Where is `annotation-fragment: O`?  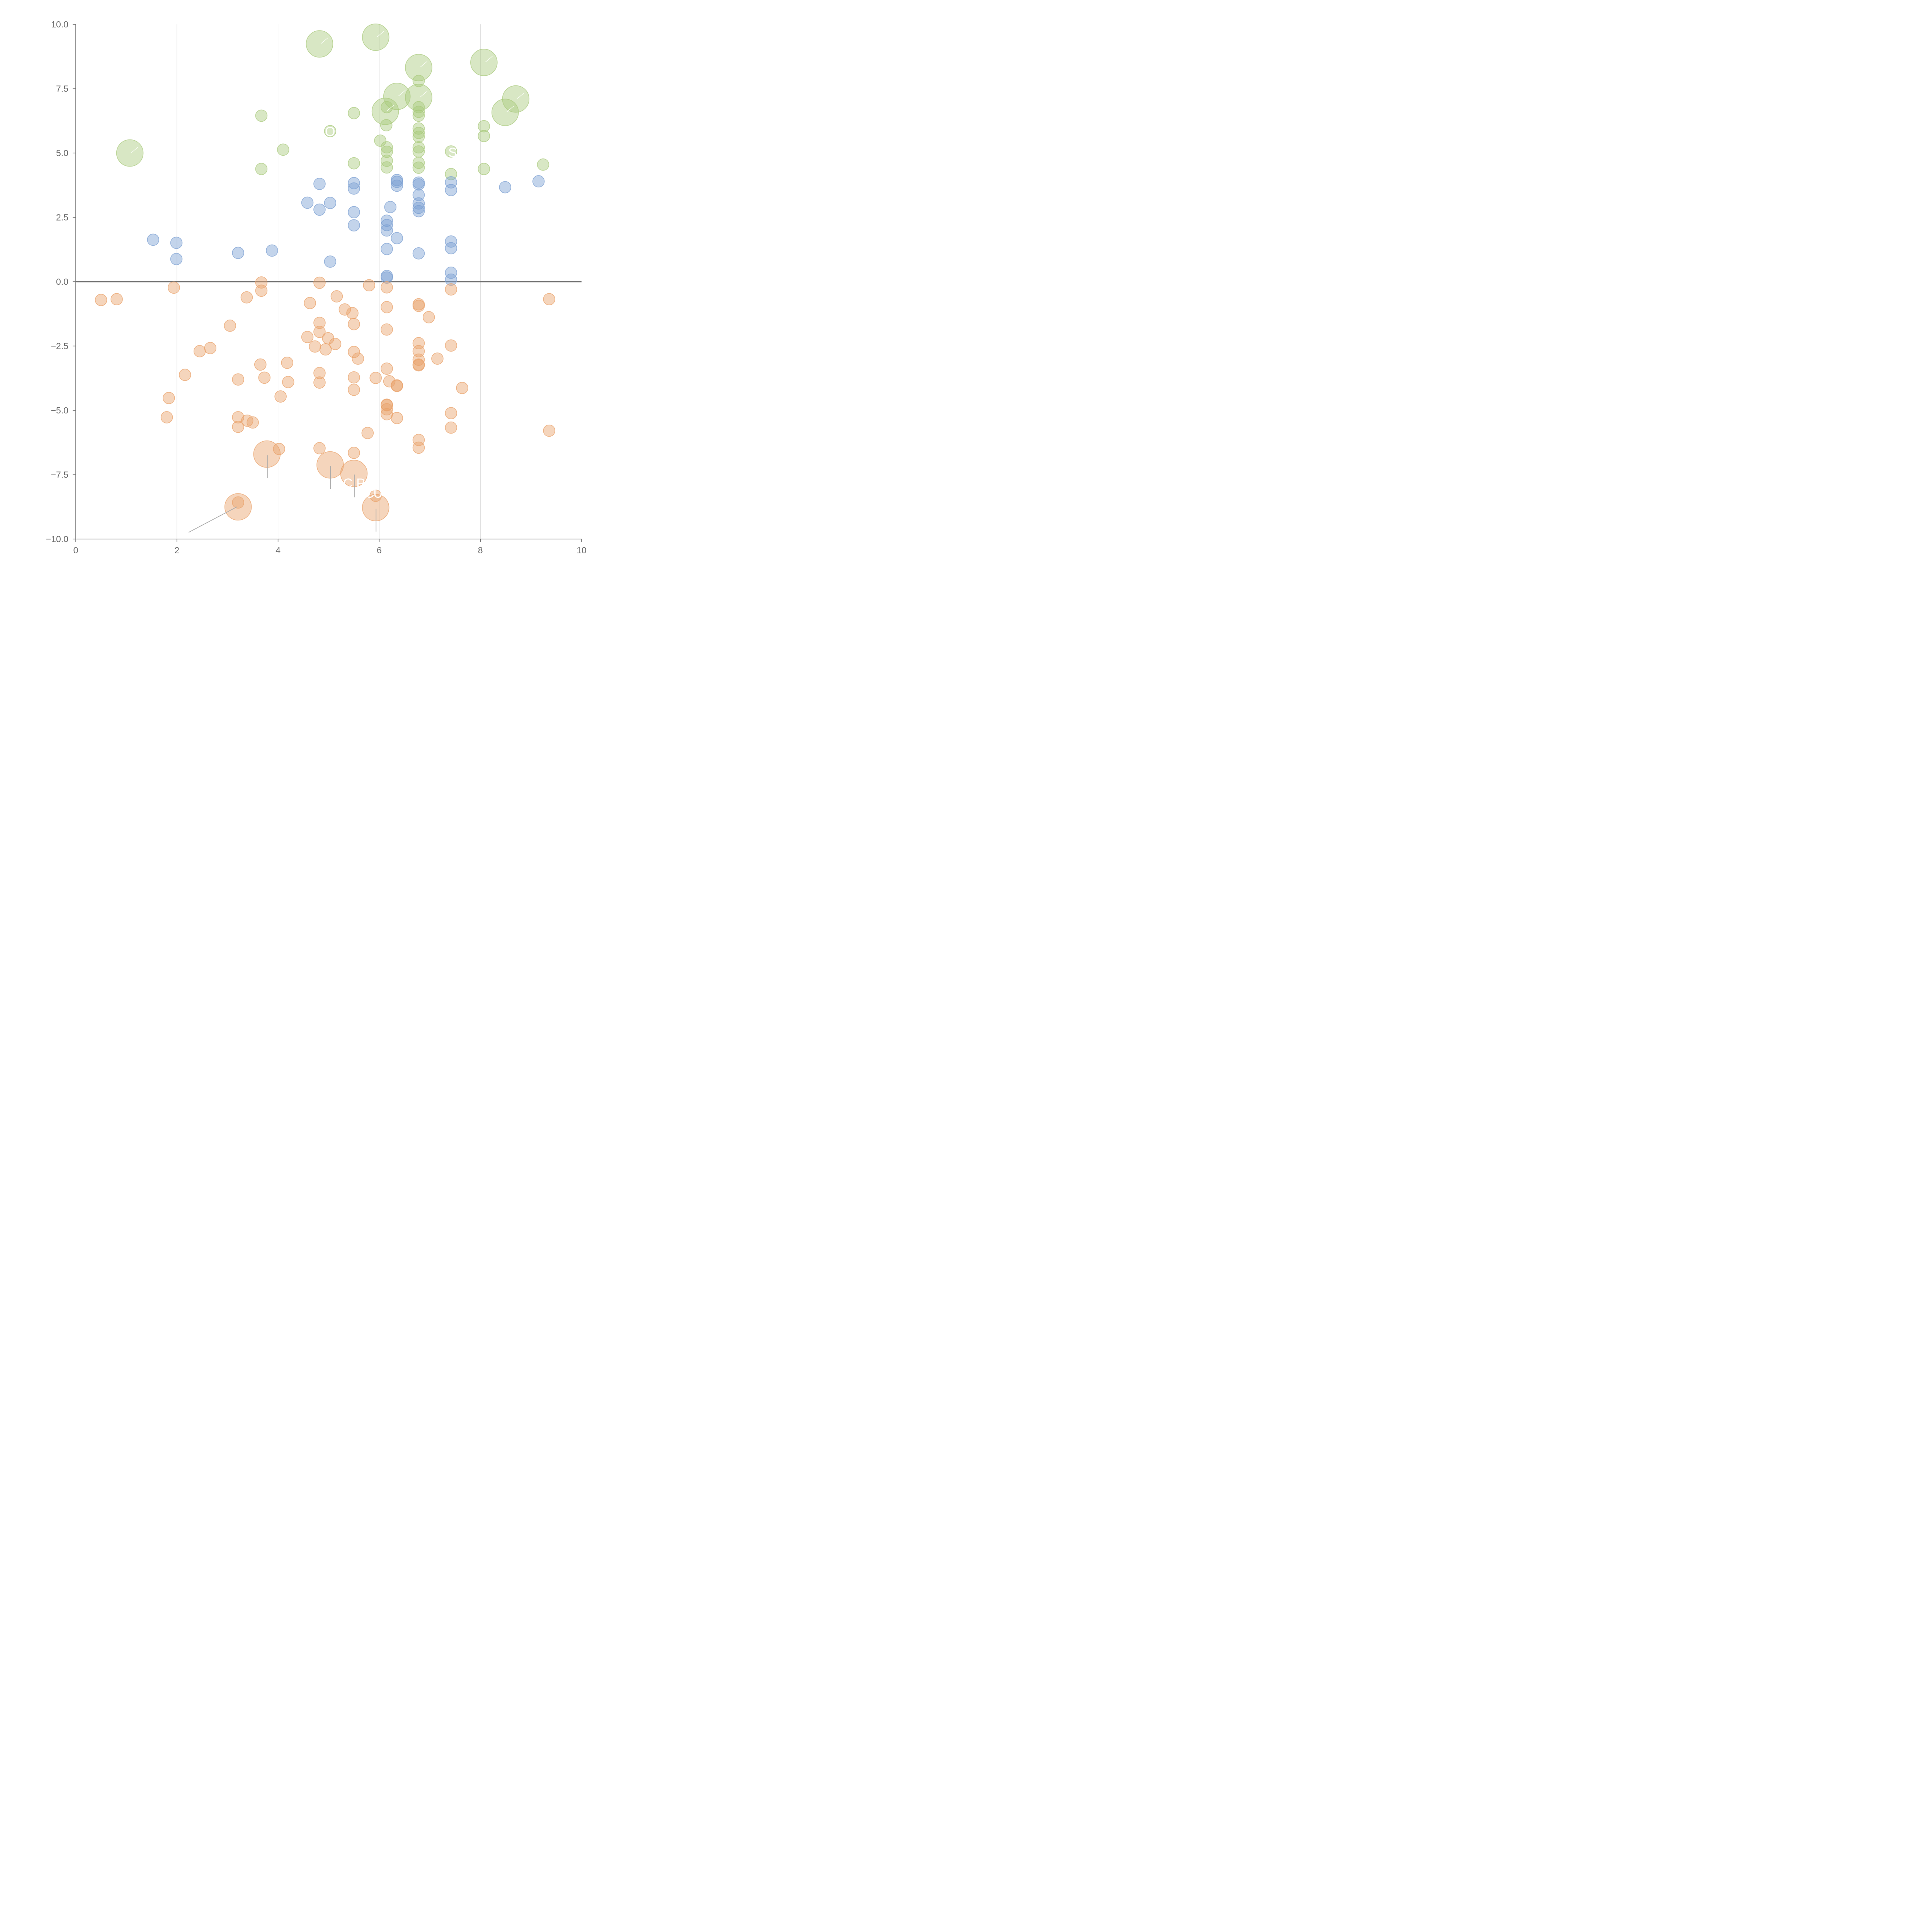
annotation-fragment: O is located at coordinates (330, 131).